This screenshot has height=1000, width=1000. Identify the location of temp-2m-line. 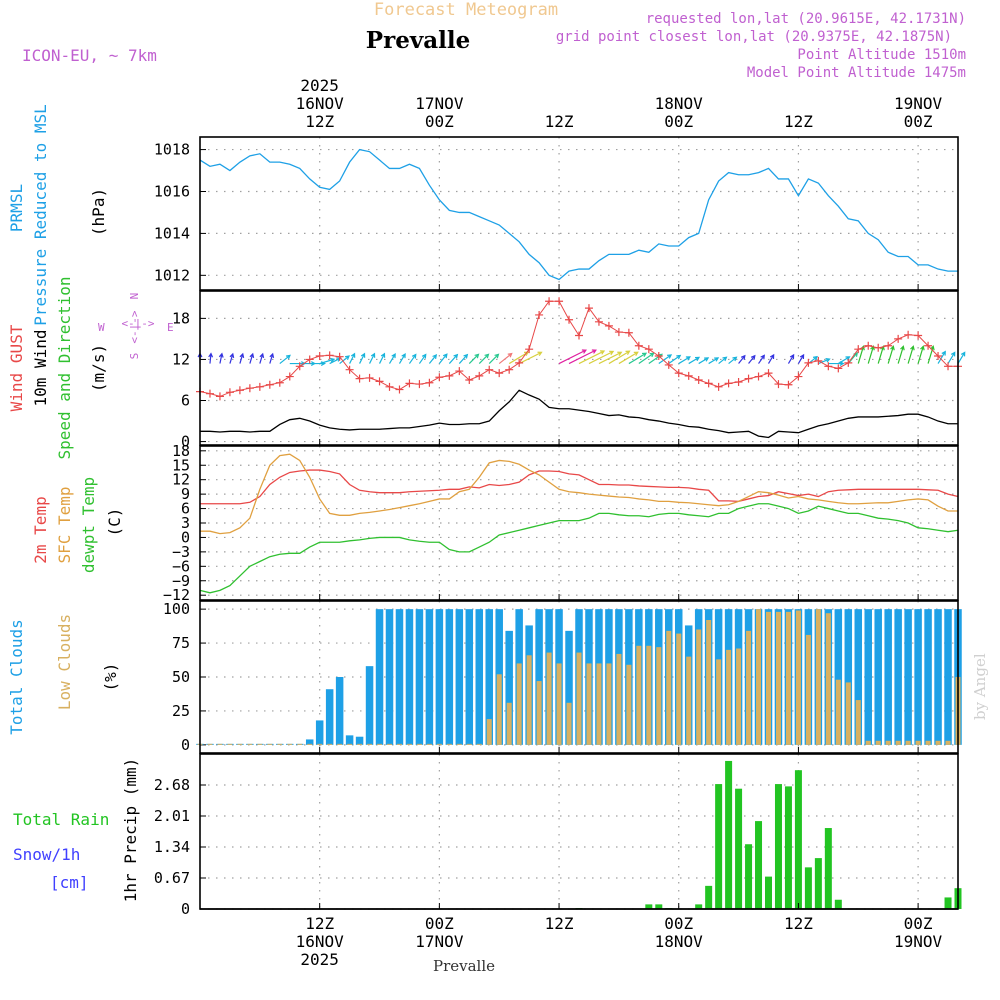
(579, 487).